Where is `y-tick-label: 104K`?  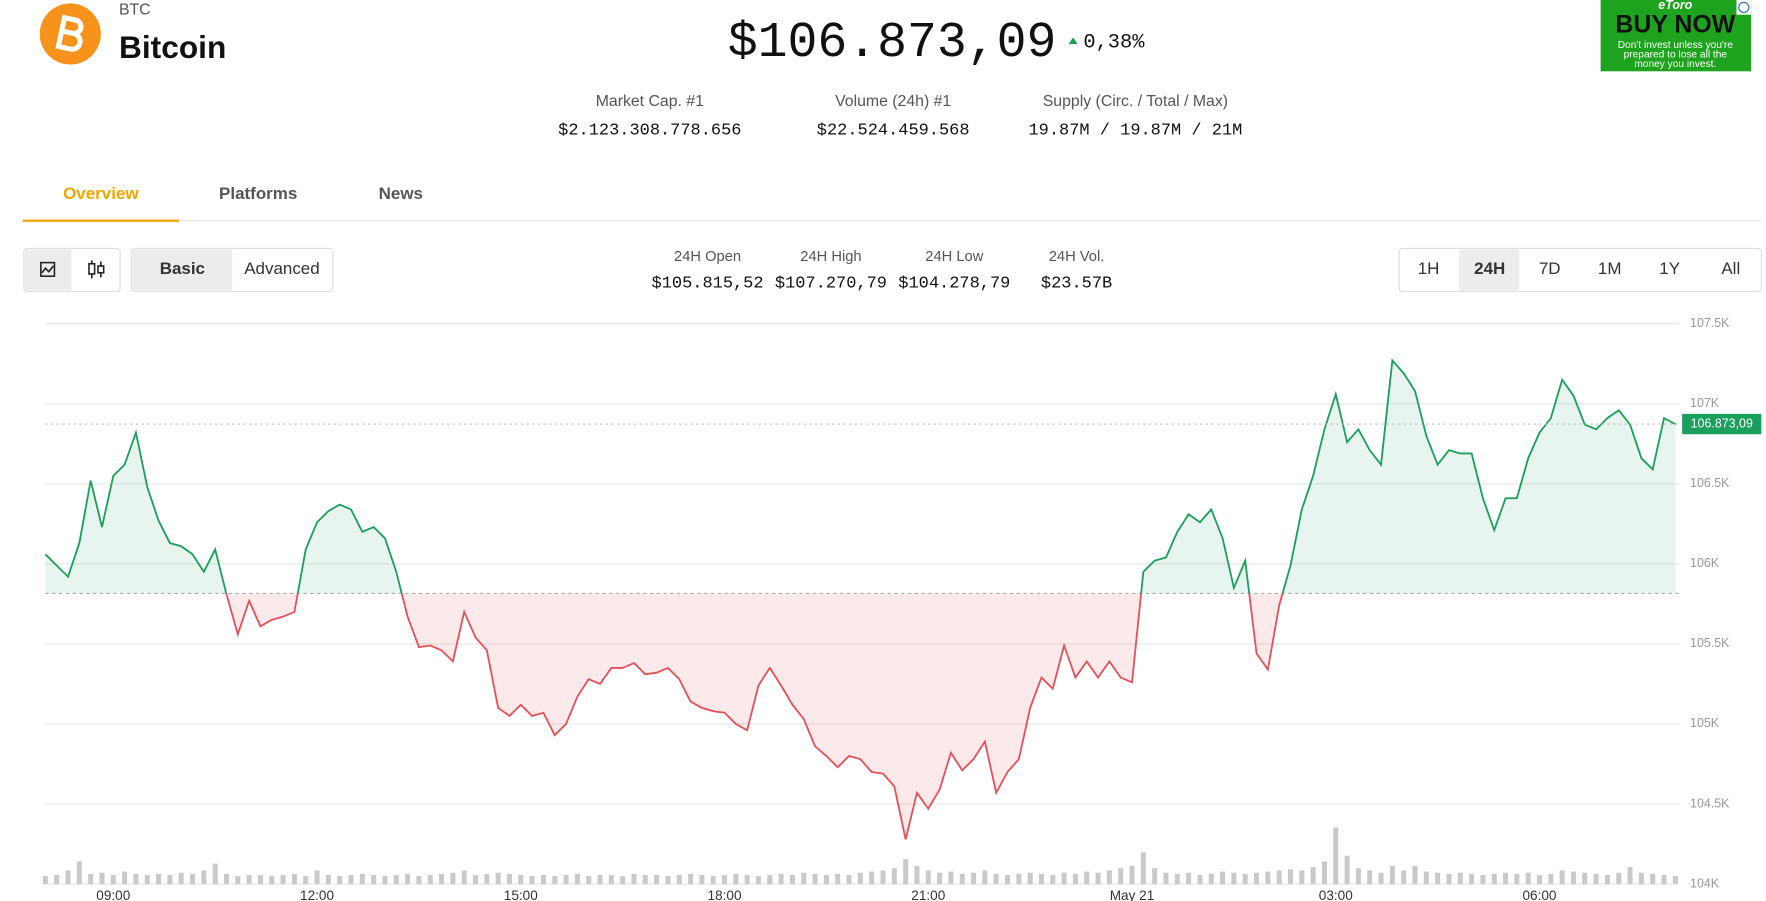
y-tick-label: 104K is located at coordinates (1705, 883).